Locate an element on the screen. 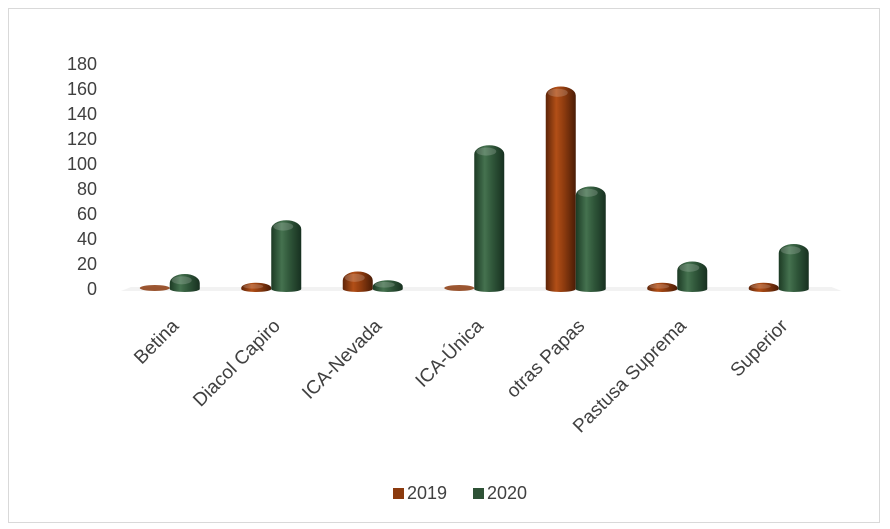  x-category-label: Diacol Capiro is located at coordinates (236, 363).